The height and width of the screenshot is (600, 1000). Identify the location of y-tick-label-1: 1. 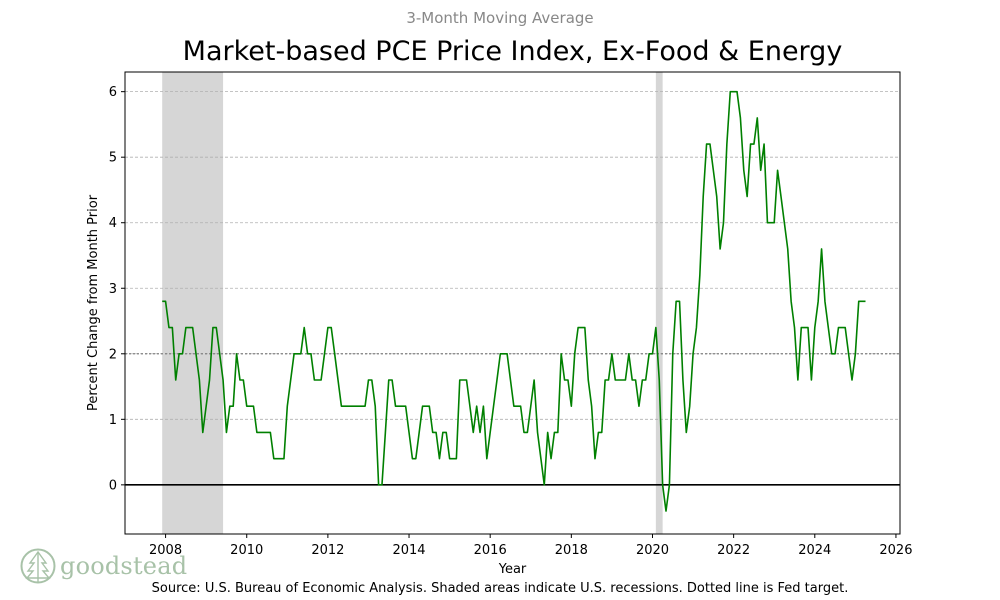
(113, 420).